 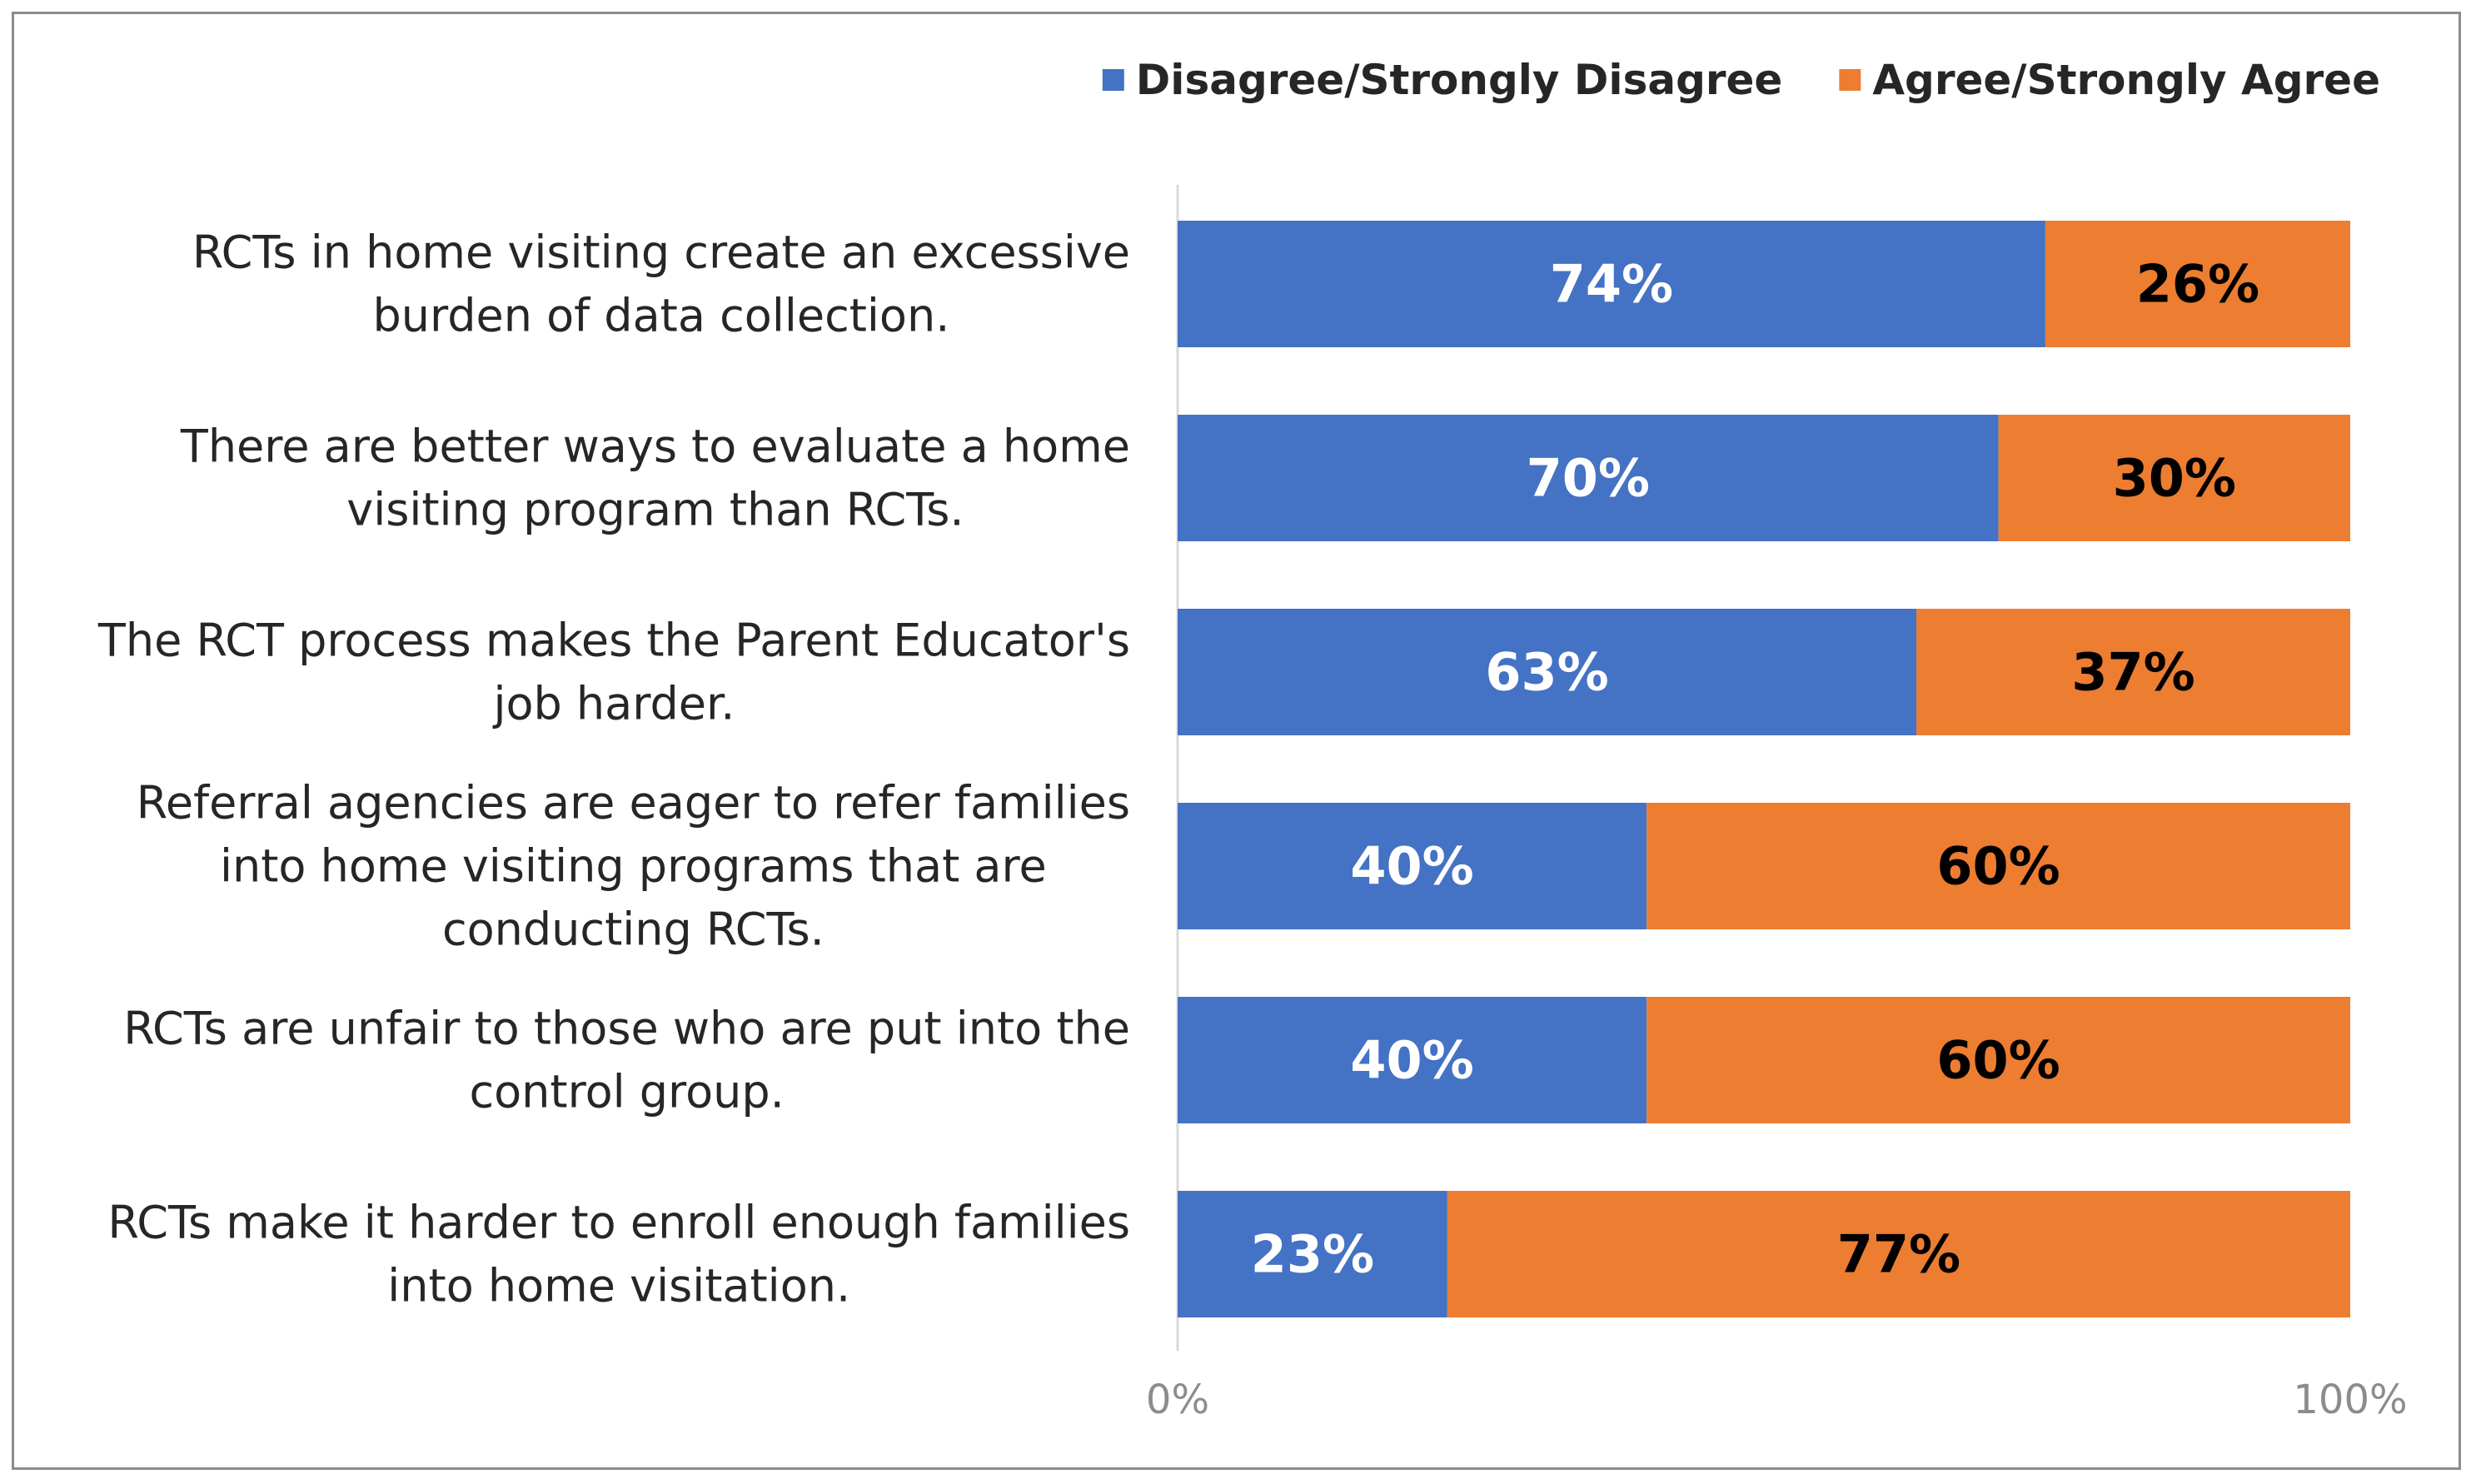 I want to click on legend-label-disagree: Disagree/Strongly Disagree, so click(x=1459, y=80).